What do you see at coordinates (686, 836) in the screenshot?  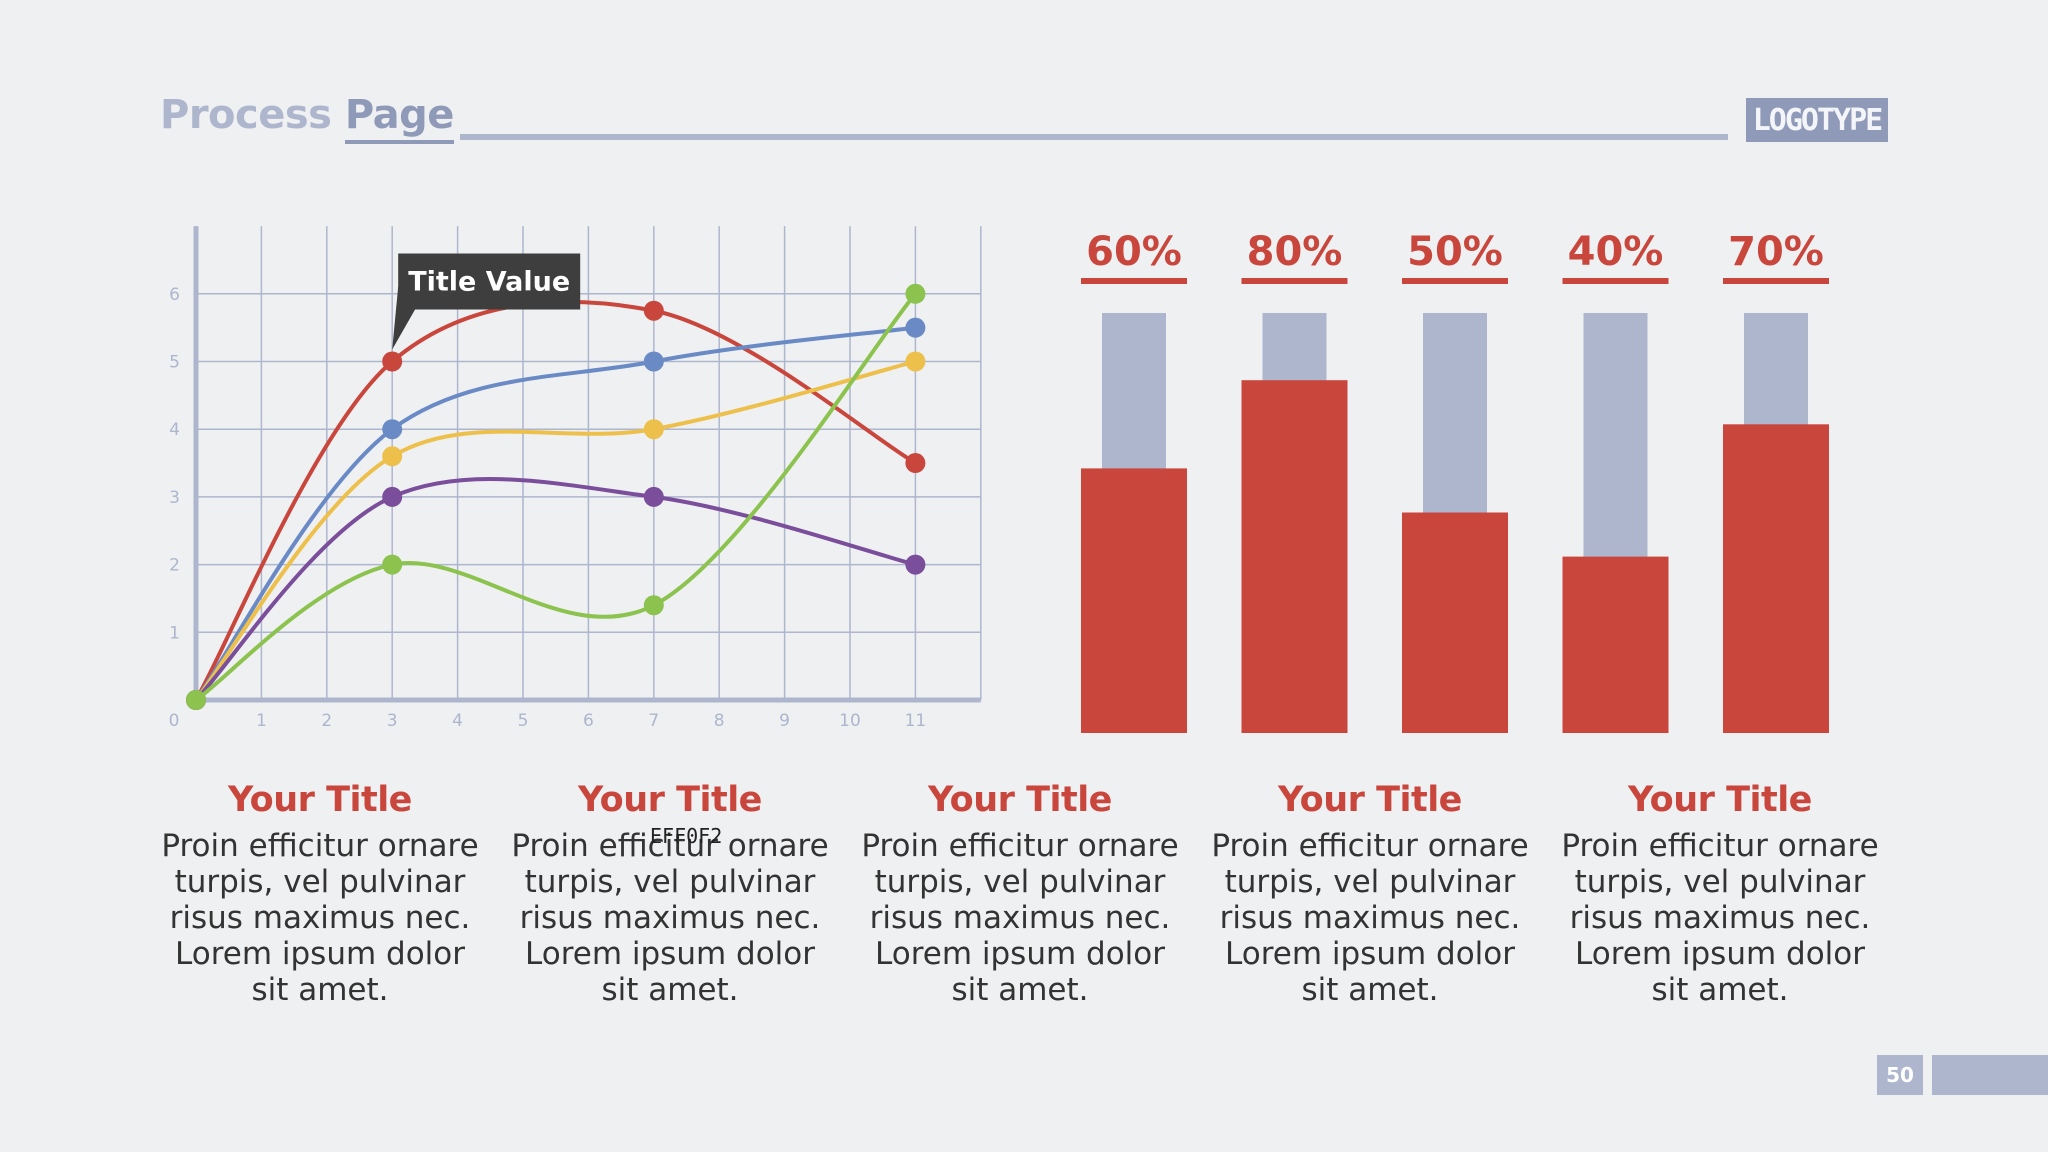 I see `stray-color-label: EFF0F2` at bounding box center [686, 836].